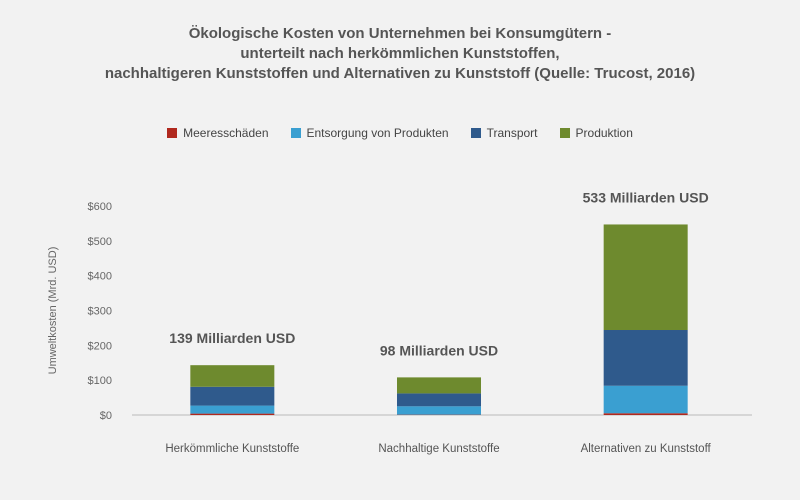 The height and width of the screenshot is (500, 800). Describe the element at coordinates (604, 133) in the screenshot. I see `legend-label-produktion: Produktion` at that location.